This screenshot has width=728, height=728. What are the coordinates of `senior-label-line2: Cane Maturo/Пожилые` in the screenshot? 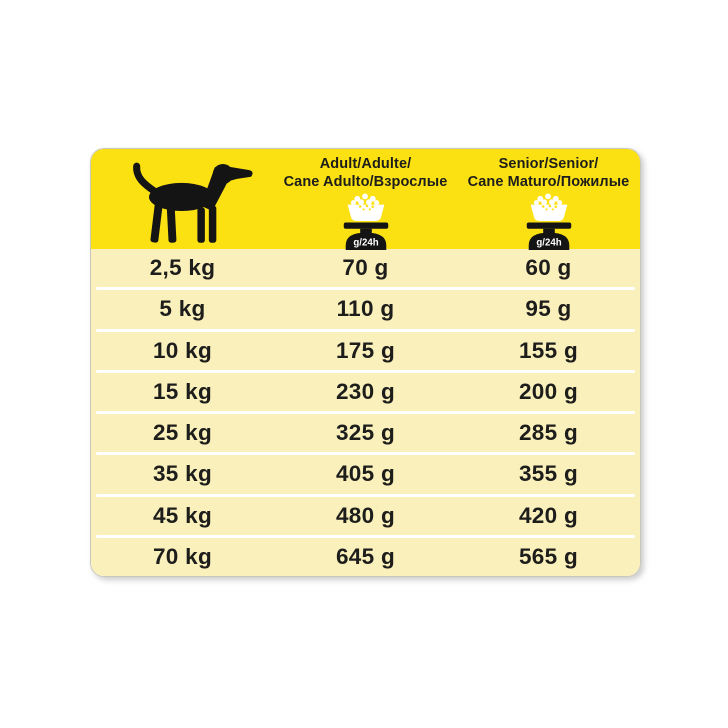 It's located at (548, 181).